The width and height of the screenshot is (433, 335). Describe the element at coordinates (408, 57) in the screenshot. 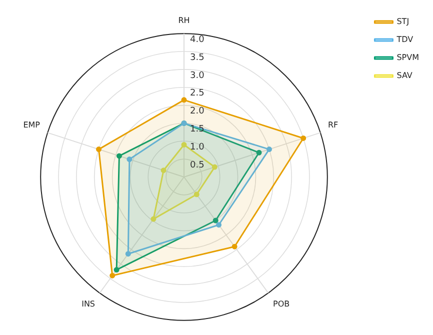

I see `legend-label: SPVM` at that location.